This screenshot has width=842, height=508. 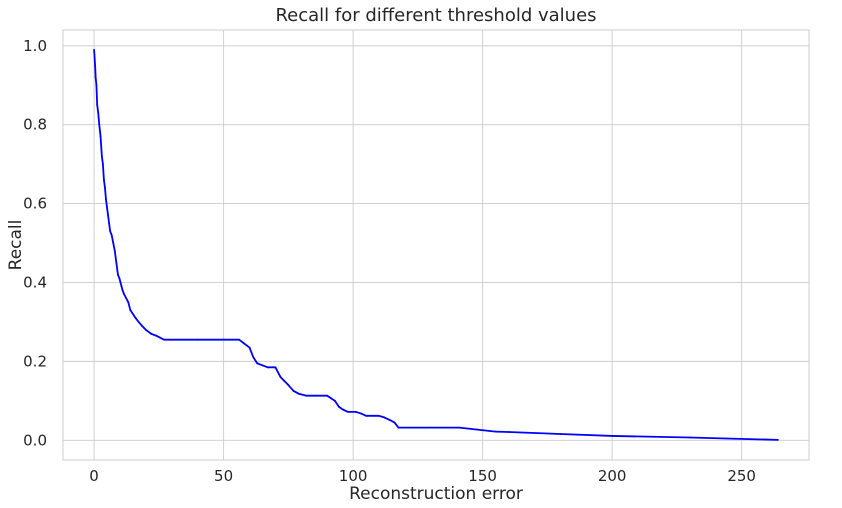 I want to click on x-tick-label: 150, so click(x=482, y=476).